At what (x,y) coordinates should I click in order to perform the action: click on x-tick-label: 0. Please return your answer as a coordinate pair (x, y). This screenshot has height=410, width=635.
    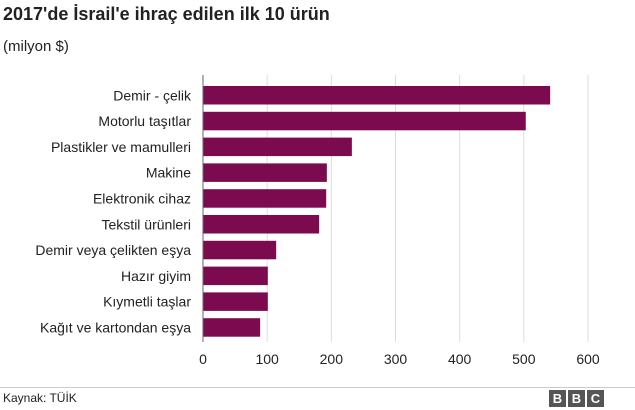
    Looking at the image, I should click on (203, 359).